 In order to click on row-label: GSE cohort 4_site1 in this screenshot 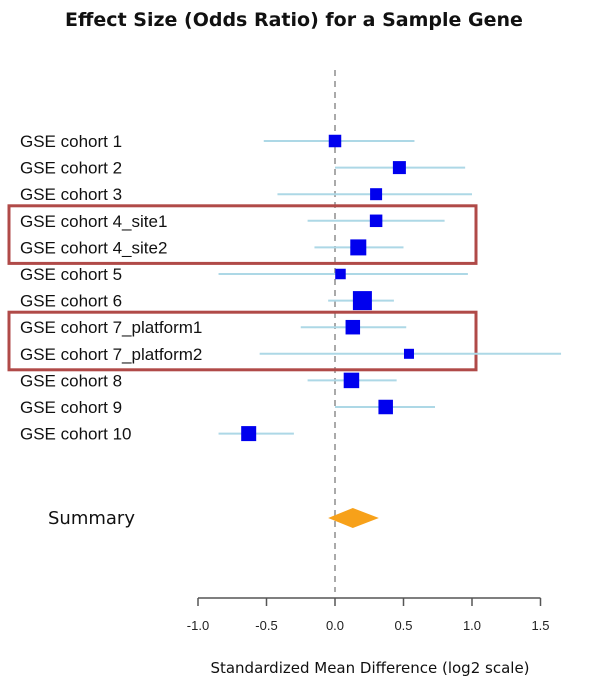, I will do `click(93, 221)`.